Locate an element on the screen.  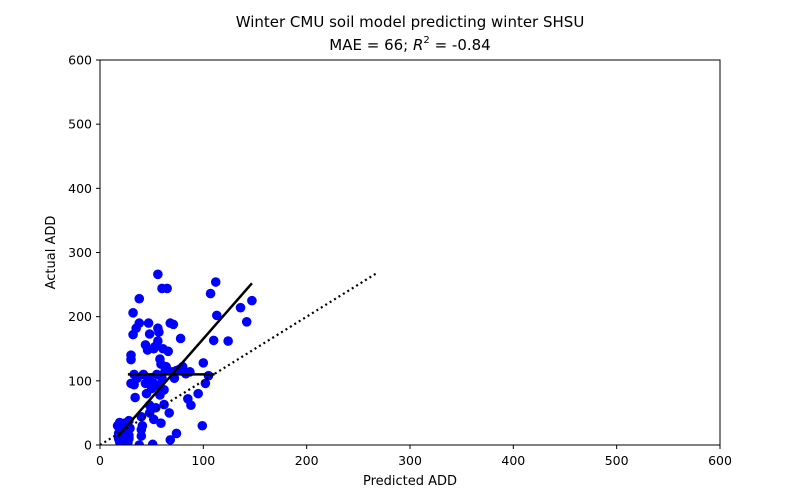
chart-subtitle: MAE = 66; R2 = -0.84 is located at coordinates (409, 44).